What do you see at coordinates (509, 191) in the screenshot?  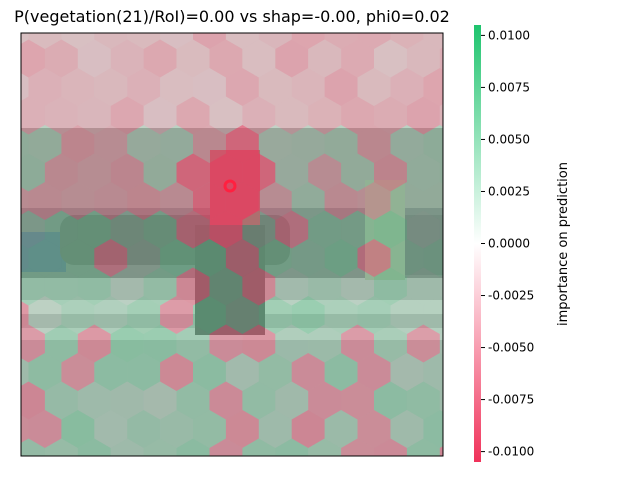 I see `colorbar-tick-label: 0.0025` at bounding box center [509, 191].